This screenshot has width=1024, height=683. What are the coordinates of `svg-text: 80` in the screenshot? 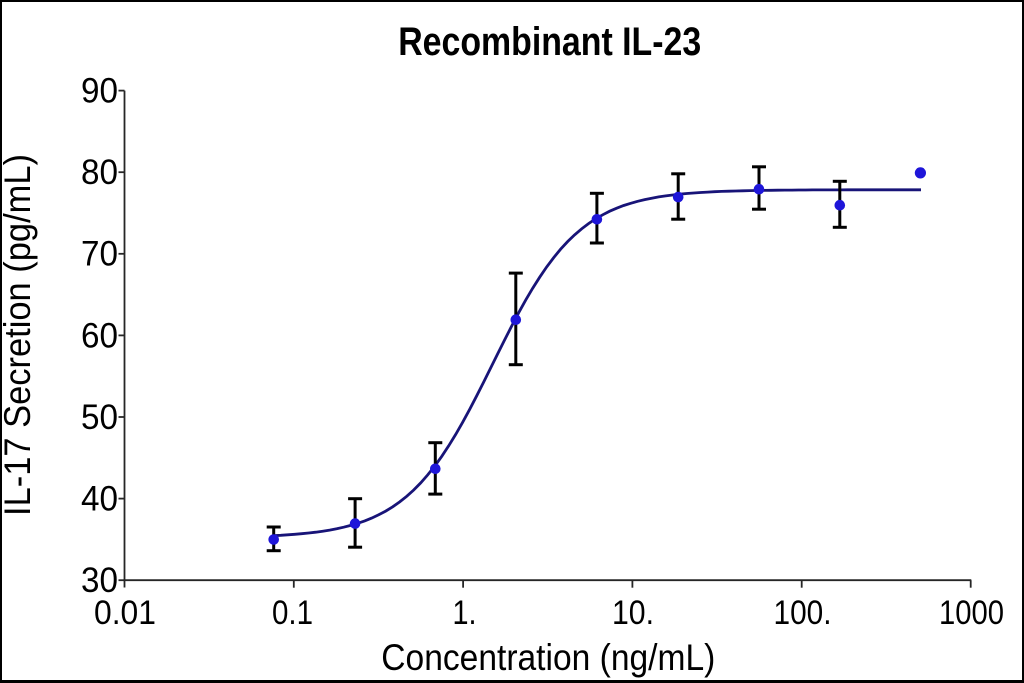 It's located at (99, 172).